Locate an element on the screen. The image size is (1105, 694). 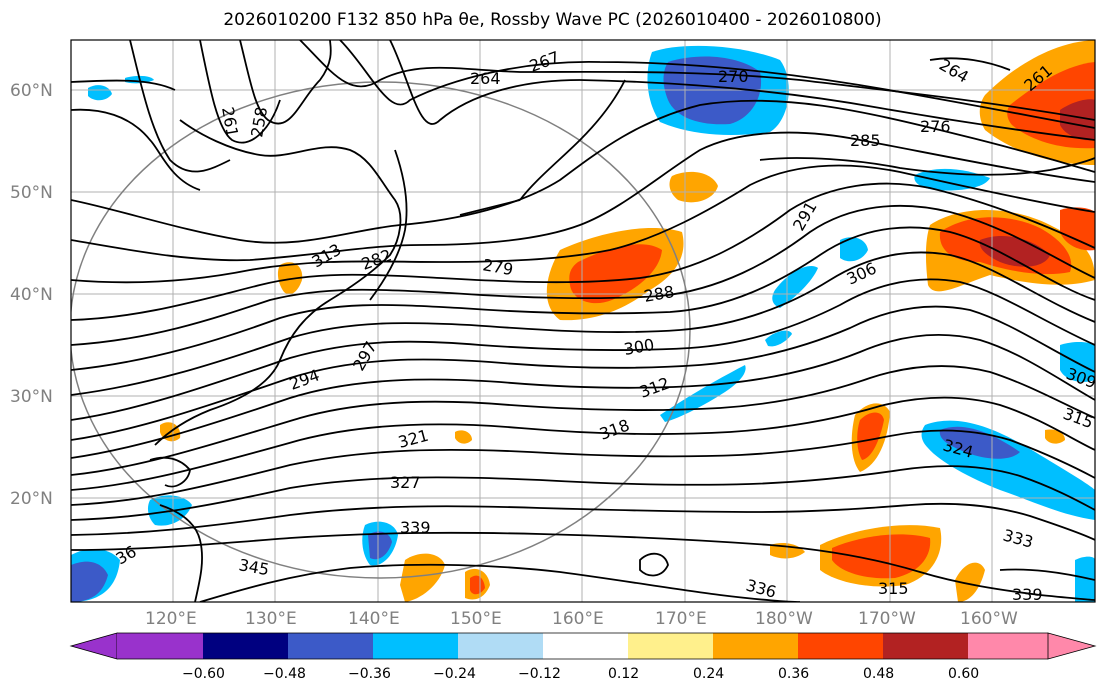
contour-label: 264 is located at coordinates (485, 78).